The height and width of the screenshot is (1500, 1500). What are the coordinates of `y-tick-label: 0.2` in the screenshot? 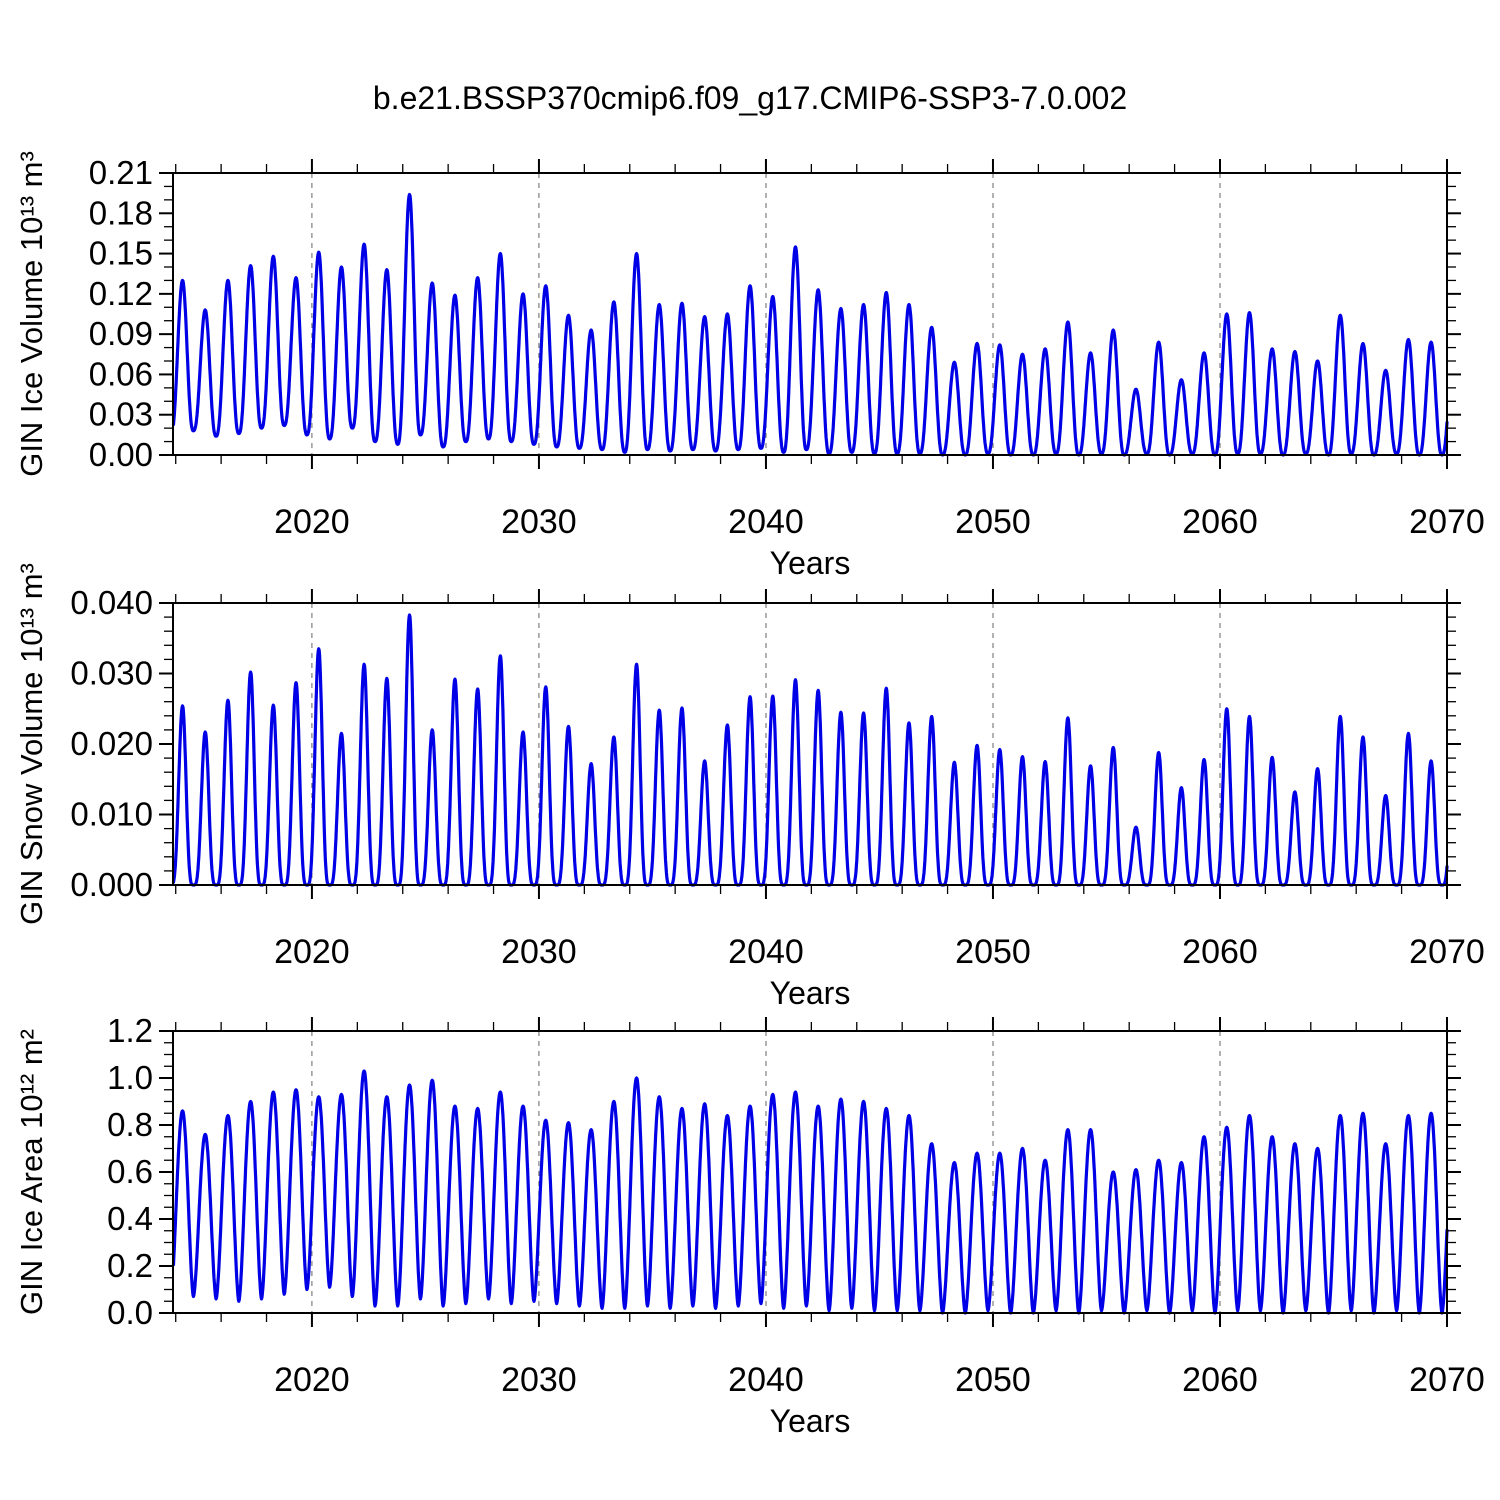 It's located at (130, 1265).